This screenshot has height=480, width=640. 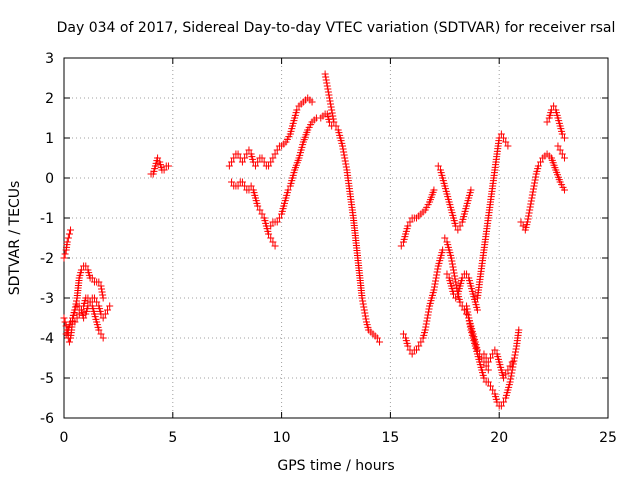 I want to click on y-tick-label: -4, so click(x=47, y=339).